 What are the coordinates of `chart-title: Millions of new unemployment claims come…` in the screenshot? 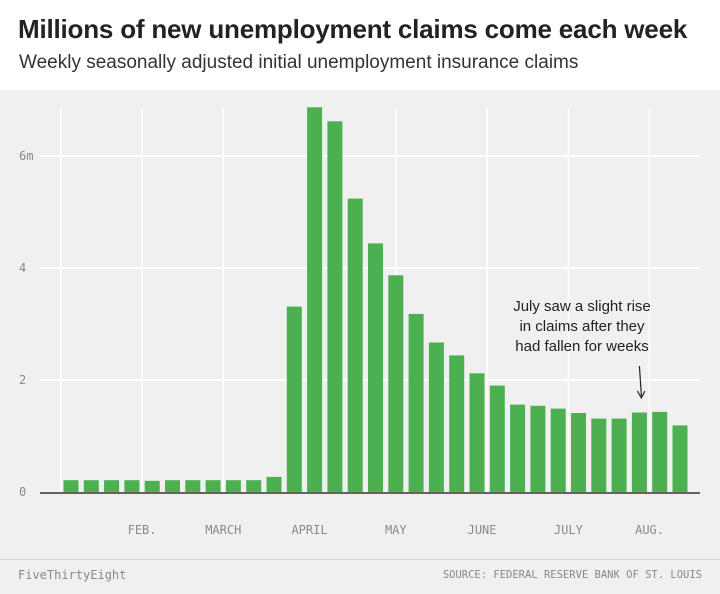 It's located at (353, 29).